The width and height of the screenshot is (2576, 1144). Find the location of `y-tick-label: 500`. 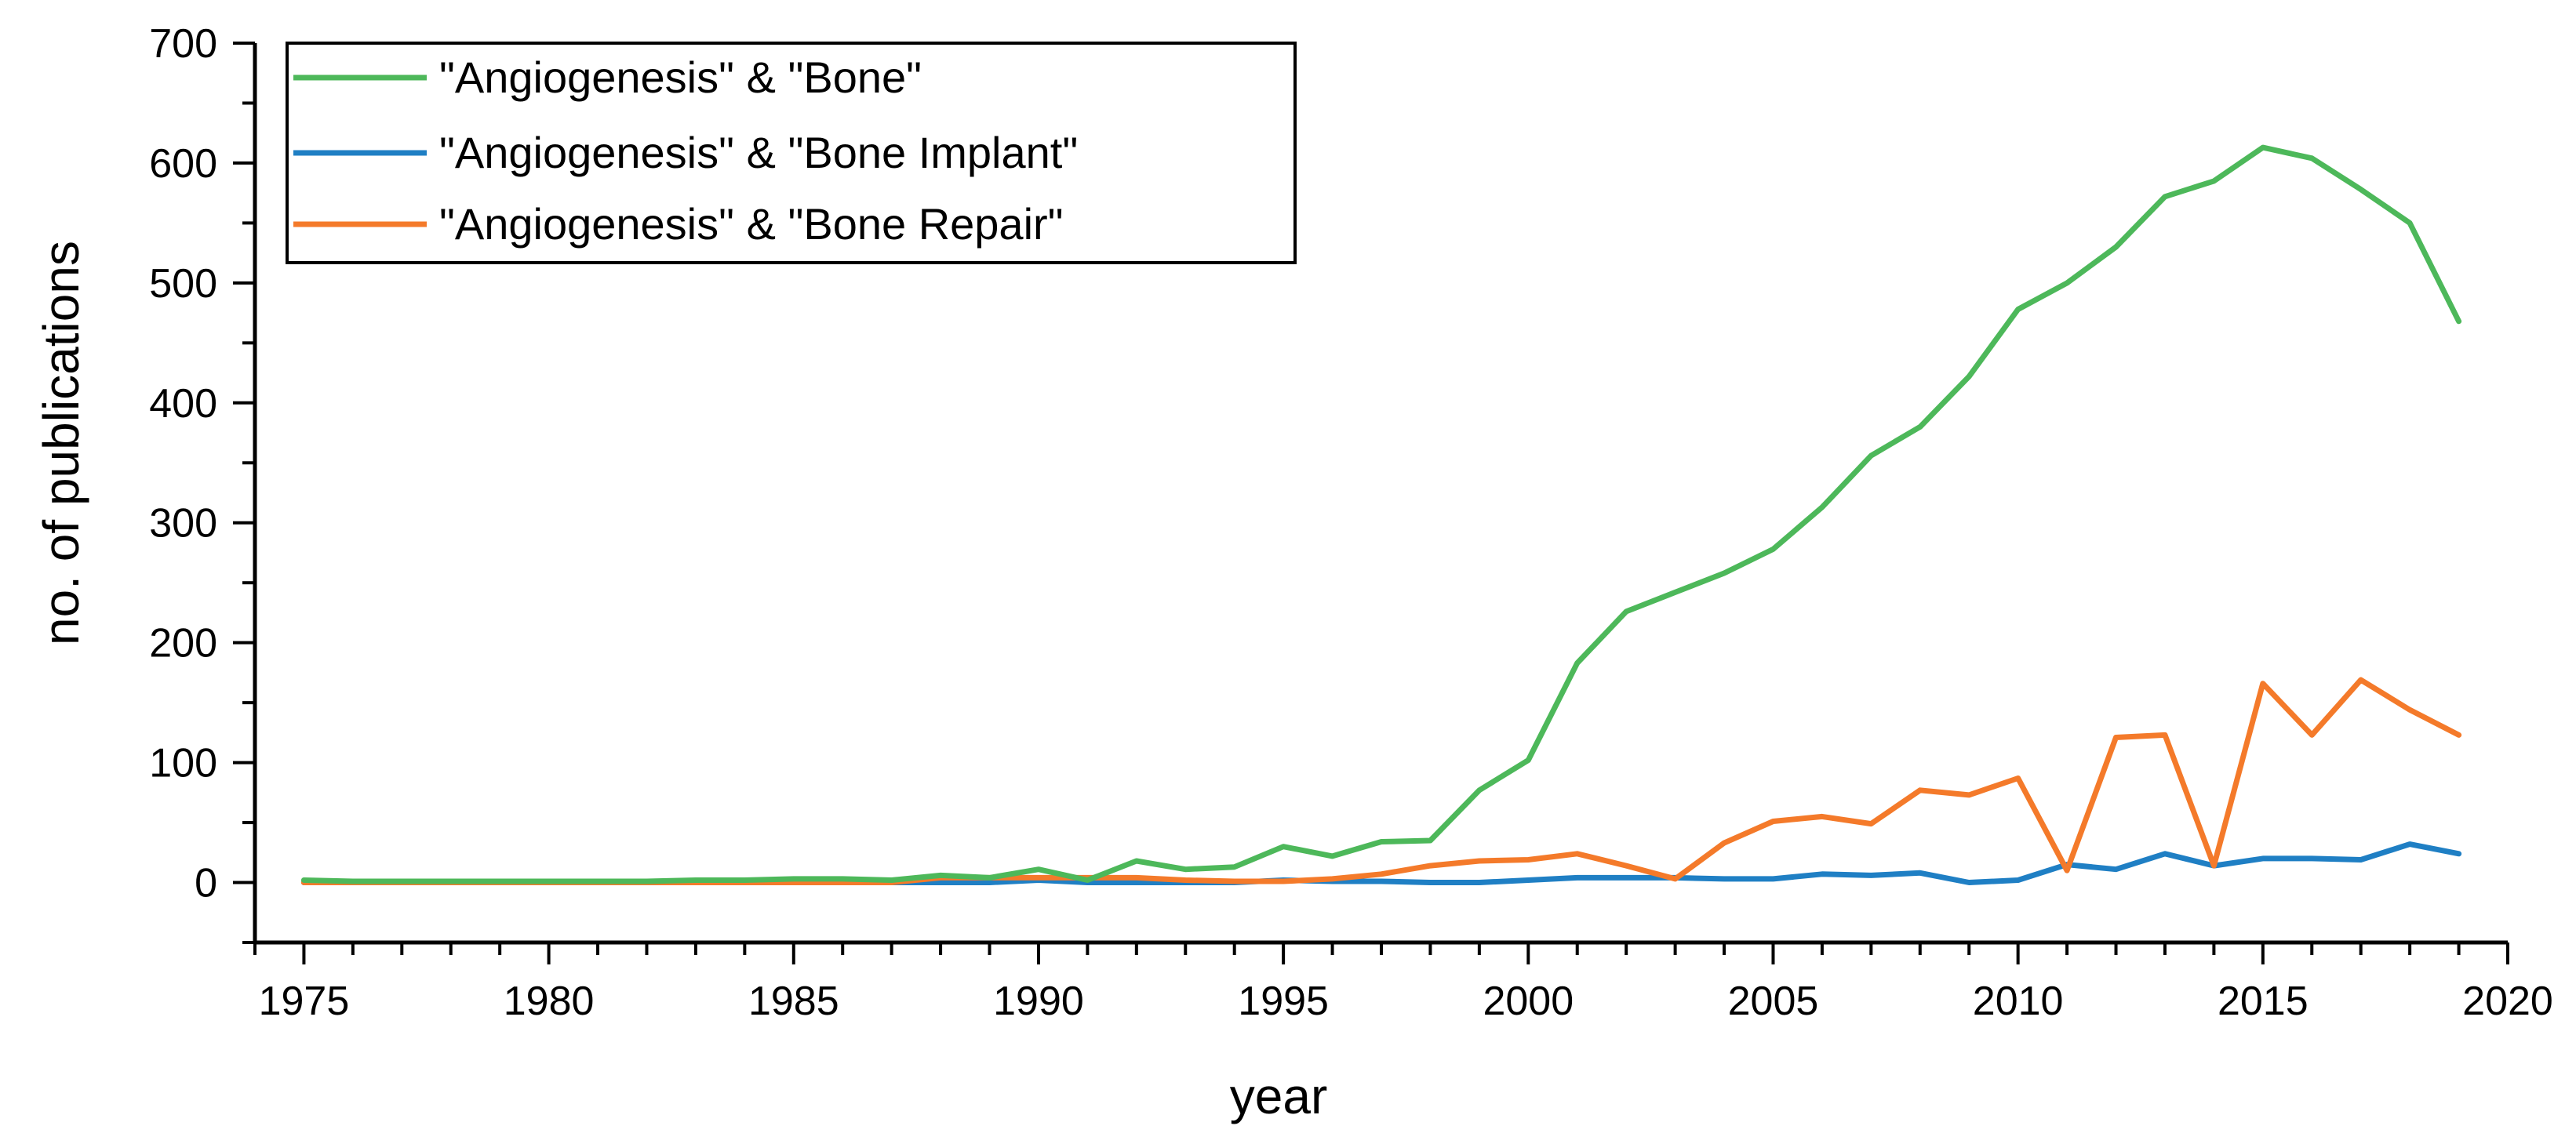

y-tick-label: 500 is located at coordinates (183, 284).